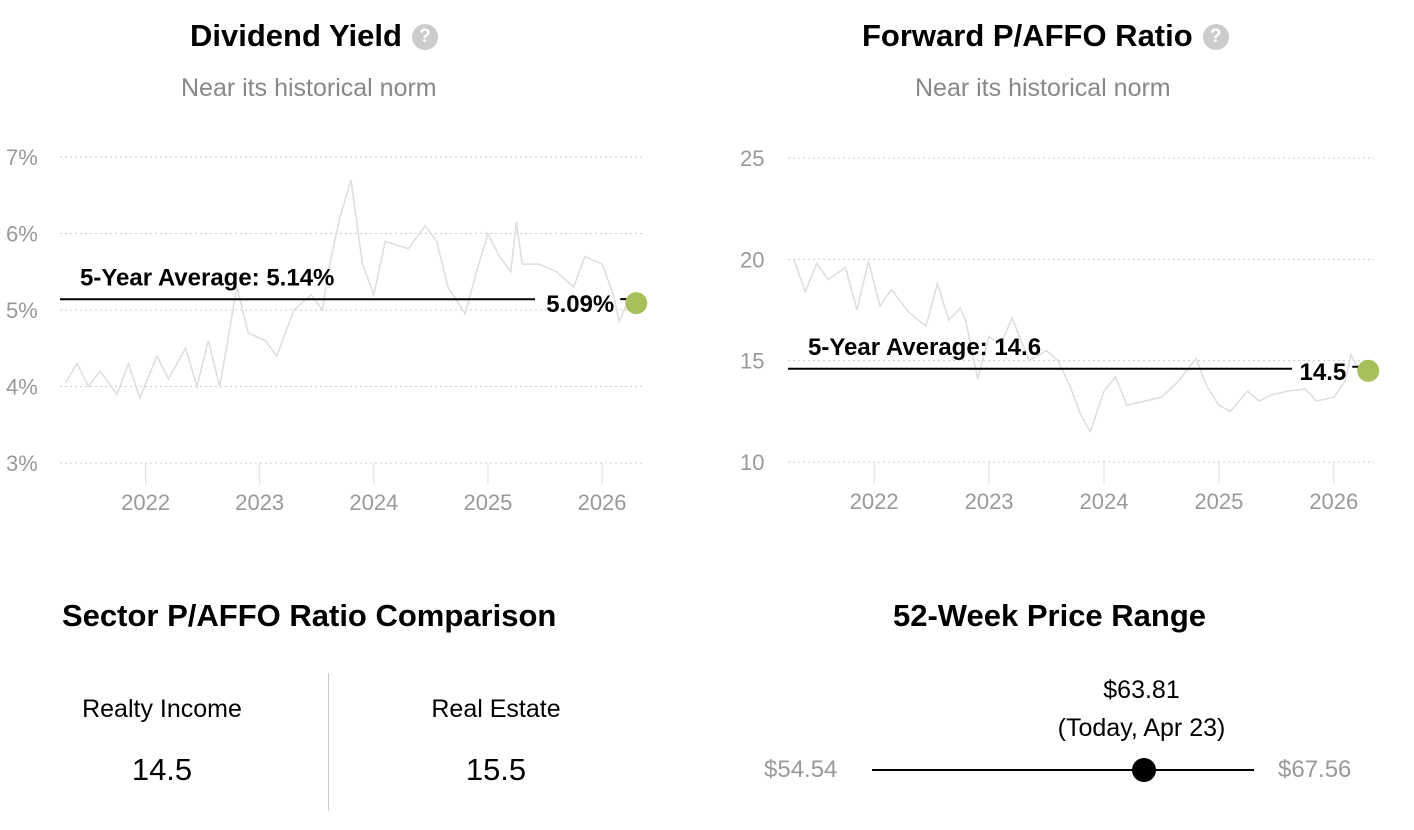  Describe the element at coordinates (1143, 770) in the screenshot. I see `current-price-marker` at that location.